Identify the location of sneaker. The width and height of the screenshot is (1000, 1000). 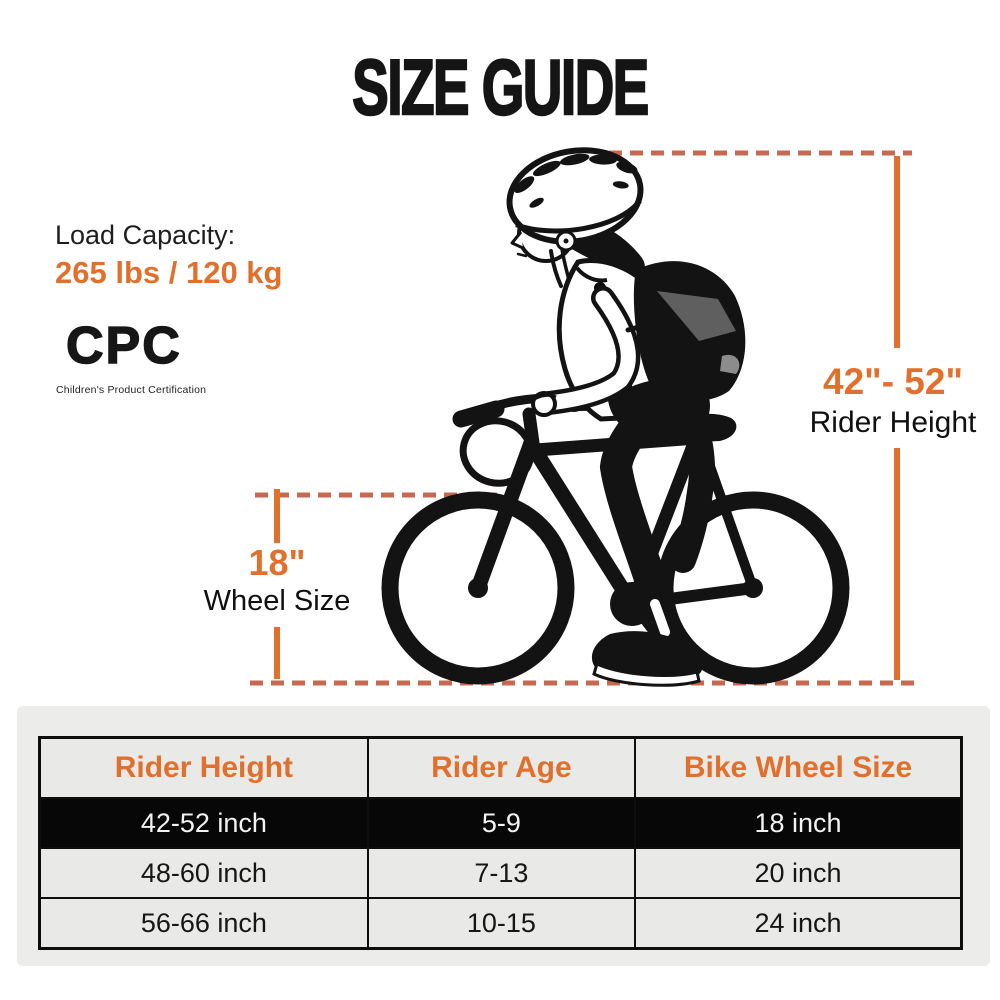
(647, 656).